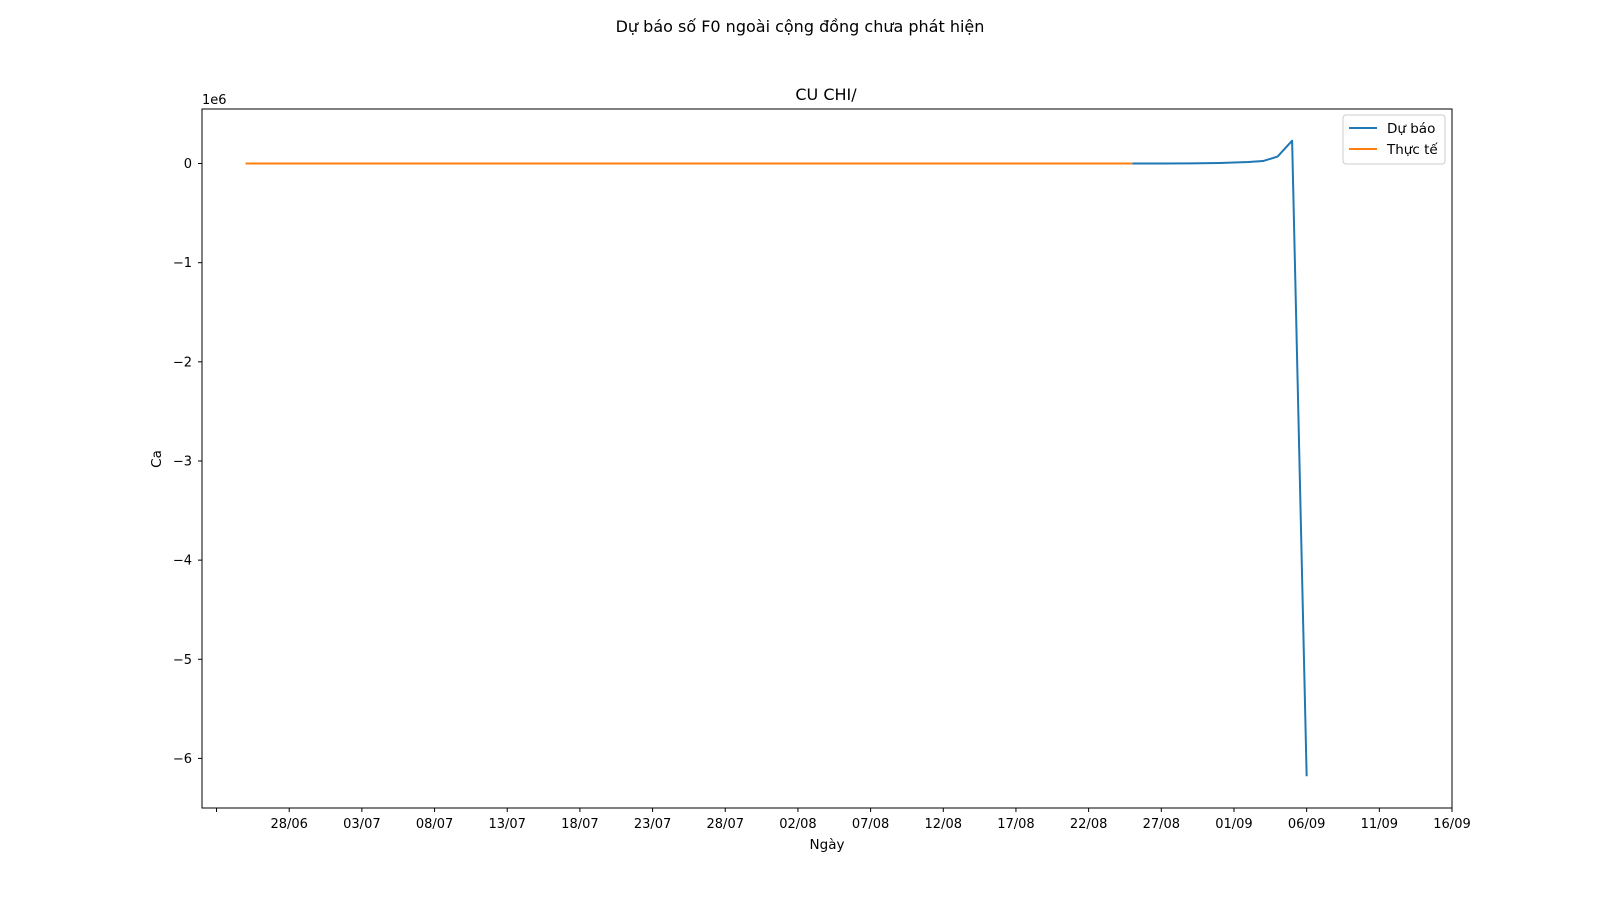 The height and width of the screenshot is (900, 1600). I want to click on y-tick-label: −5, so click(182, 660).